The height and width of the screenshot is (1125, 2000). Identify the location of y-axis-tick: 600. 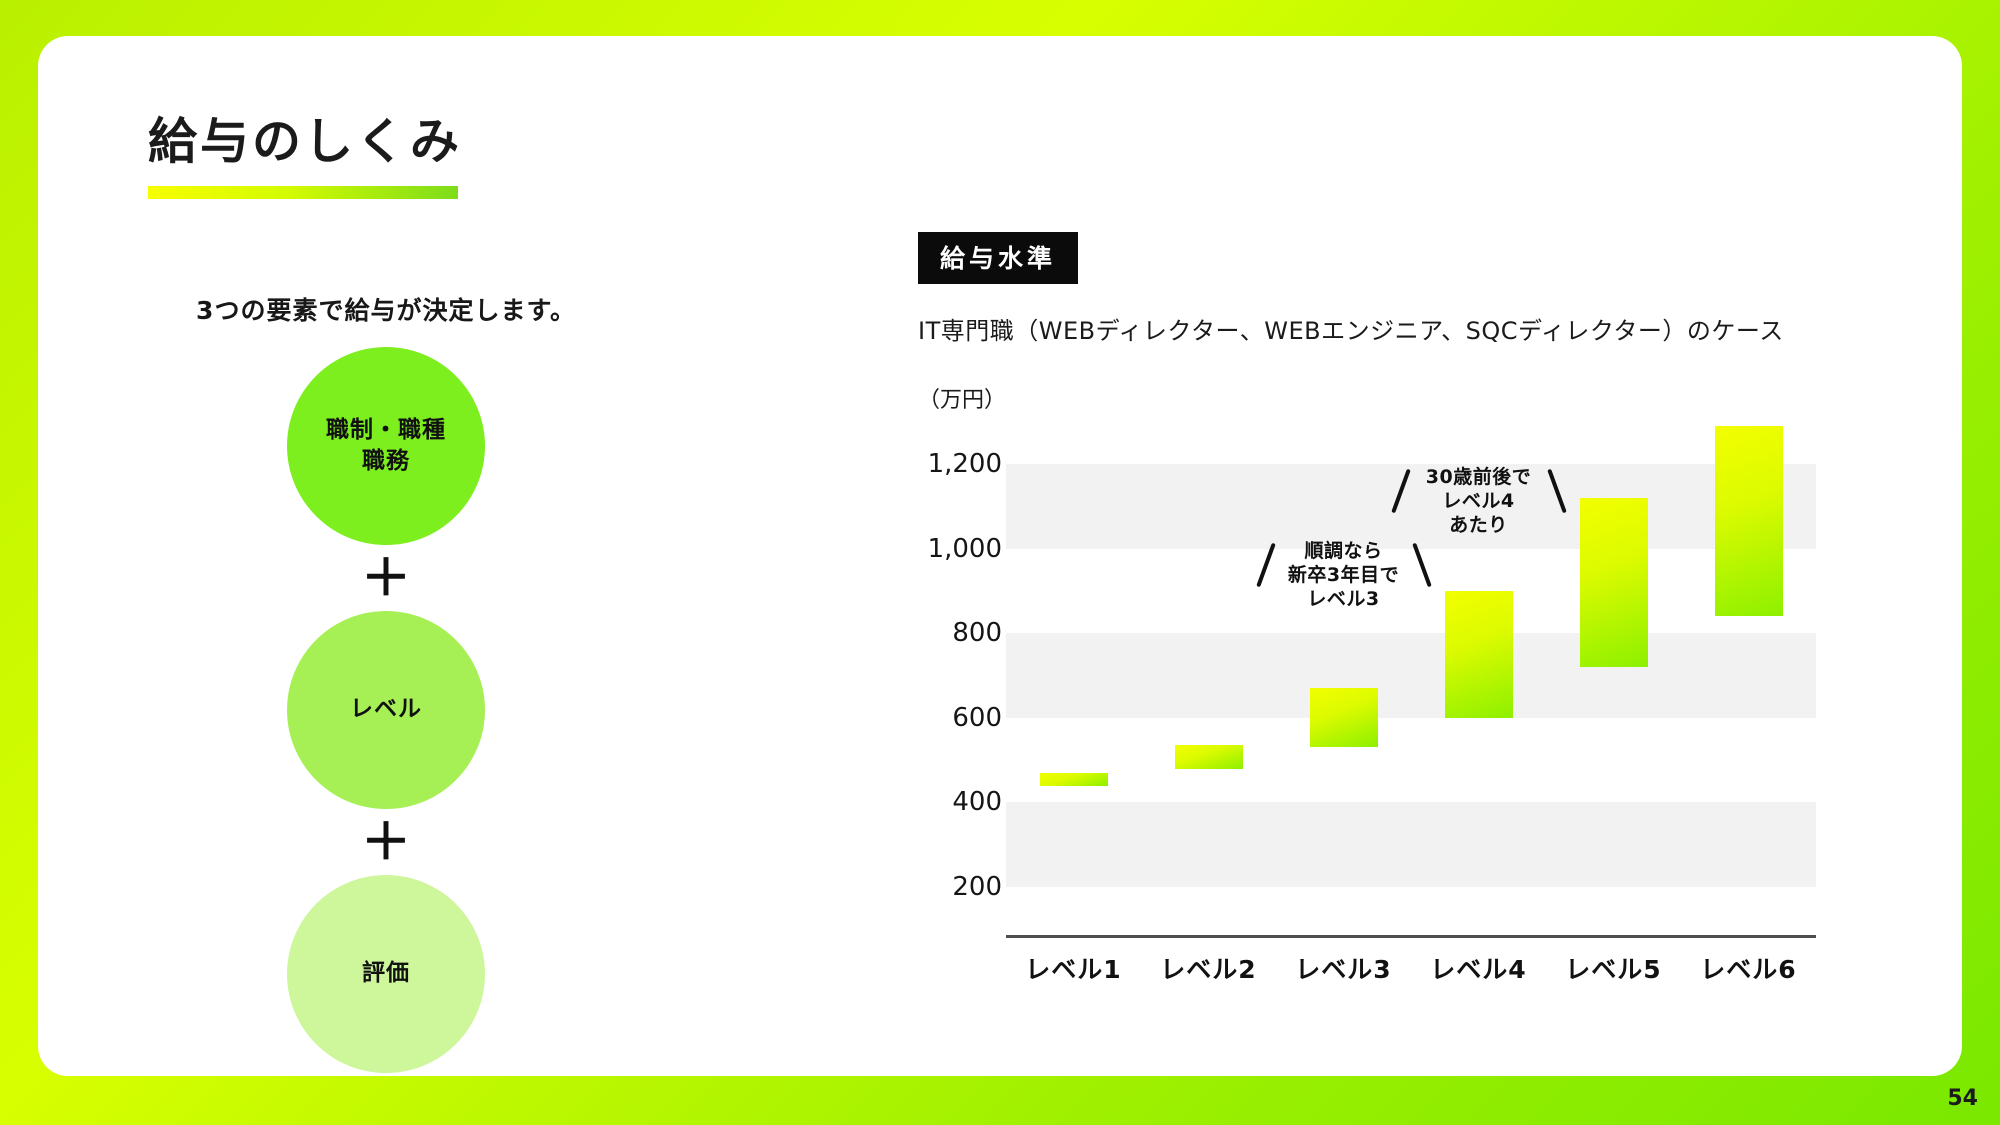
(977, 717).